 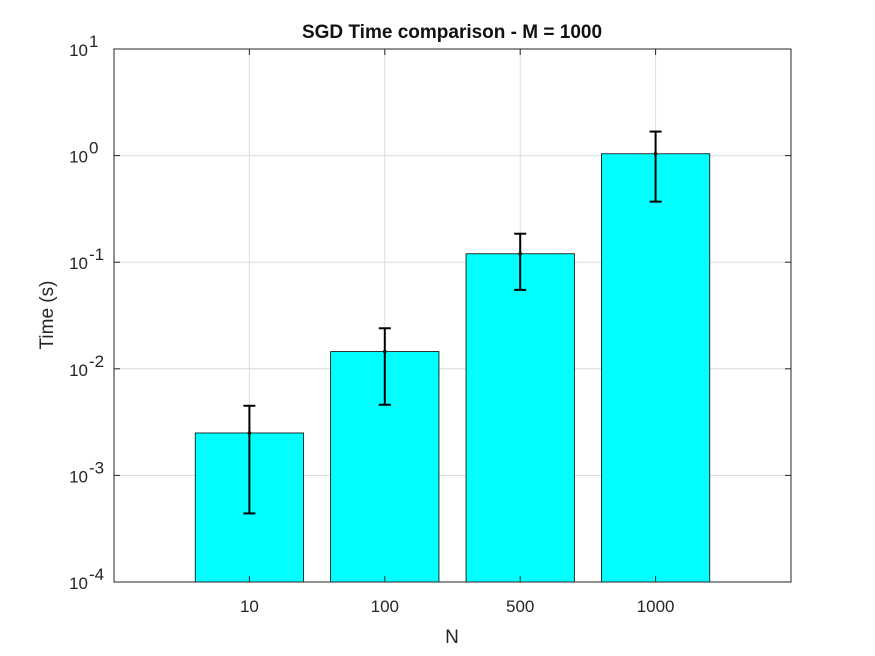 What do you see at coordinates (93, 41) in the screenshot?
I see `y-tick-exponent: 1` at bounding box center [93, 41].